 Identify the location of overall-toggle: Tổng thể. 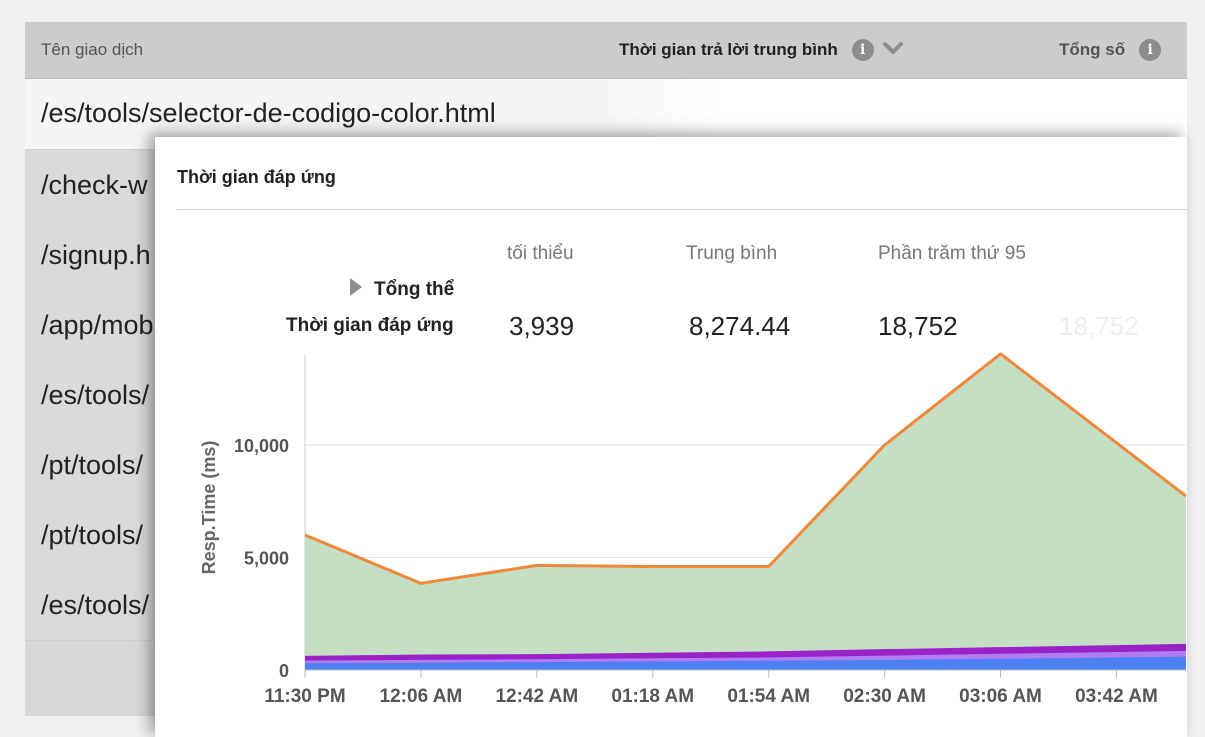
(401, 290).